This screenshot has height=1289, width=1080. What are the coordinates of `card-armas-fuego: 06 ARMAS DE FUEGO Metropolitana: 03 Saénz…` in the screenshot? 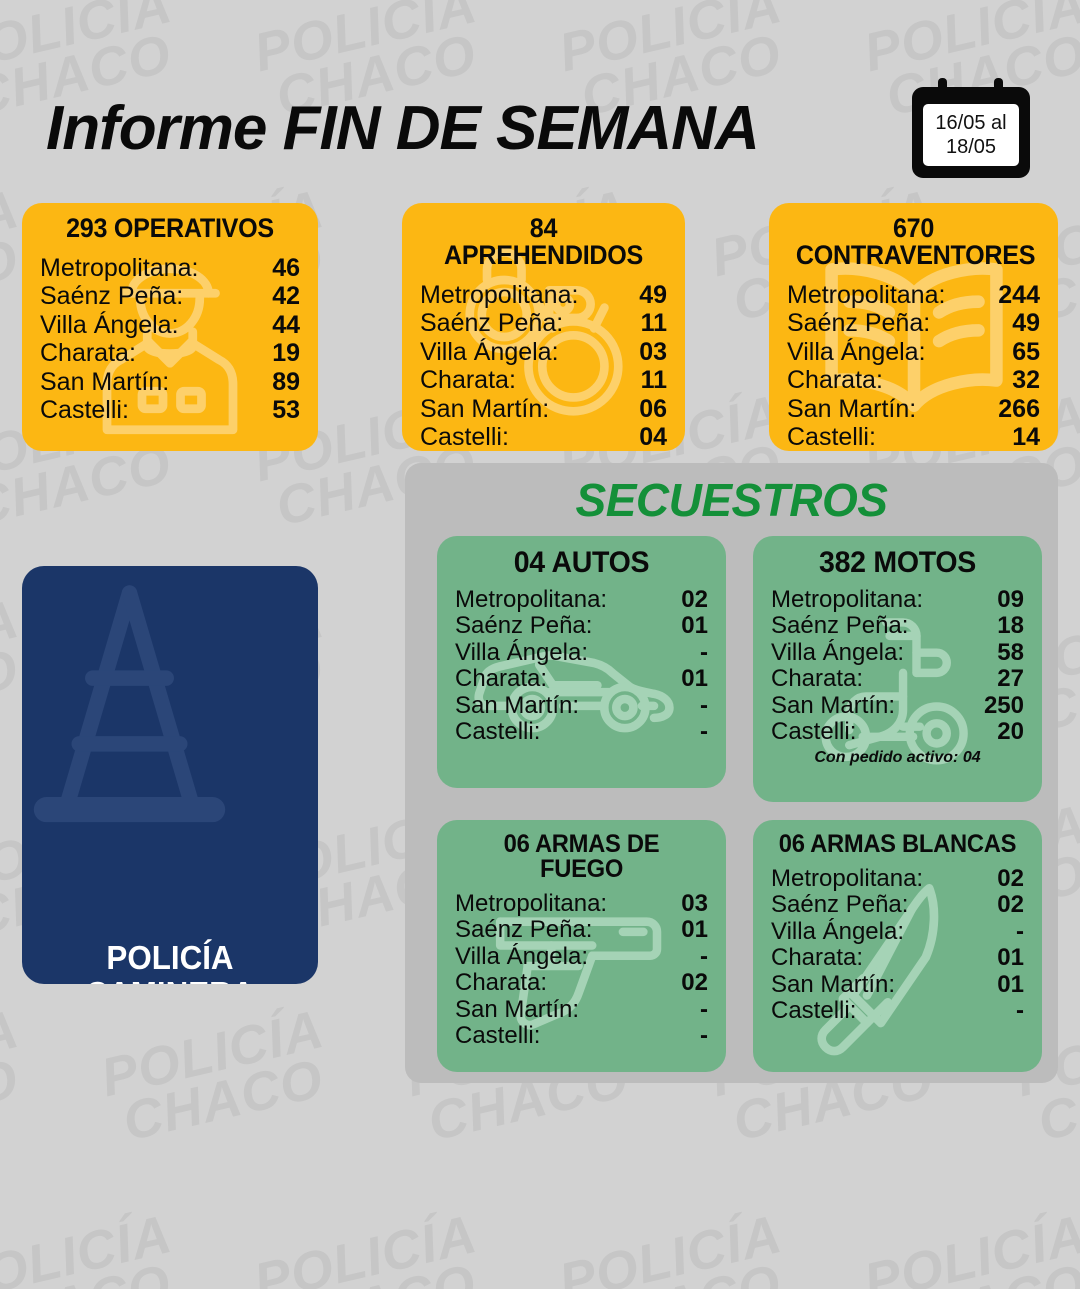 It's located at (581, 946).